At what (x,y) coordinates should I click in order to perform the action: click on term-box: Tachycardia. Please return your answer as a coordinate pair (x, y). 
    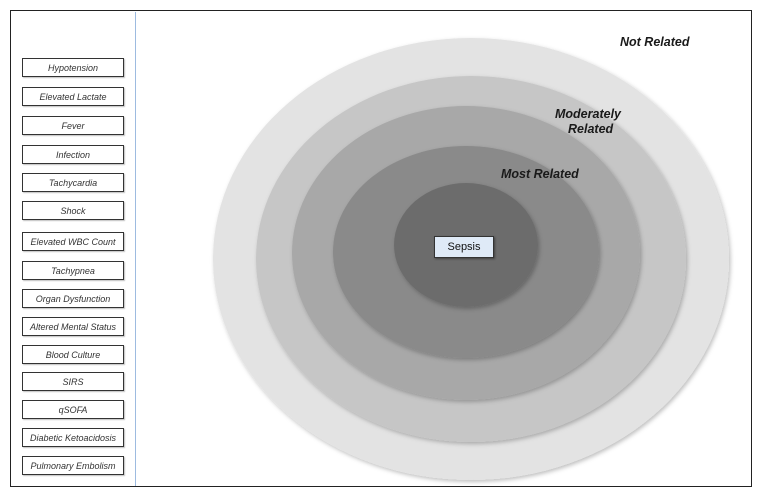
    Looking at the image, I should click on (73, 182).